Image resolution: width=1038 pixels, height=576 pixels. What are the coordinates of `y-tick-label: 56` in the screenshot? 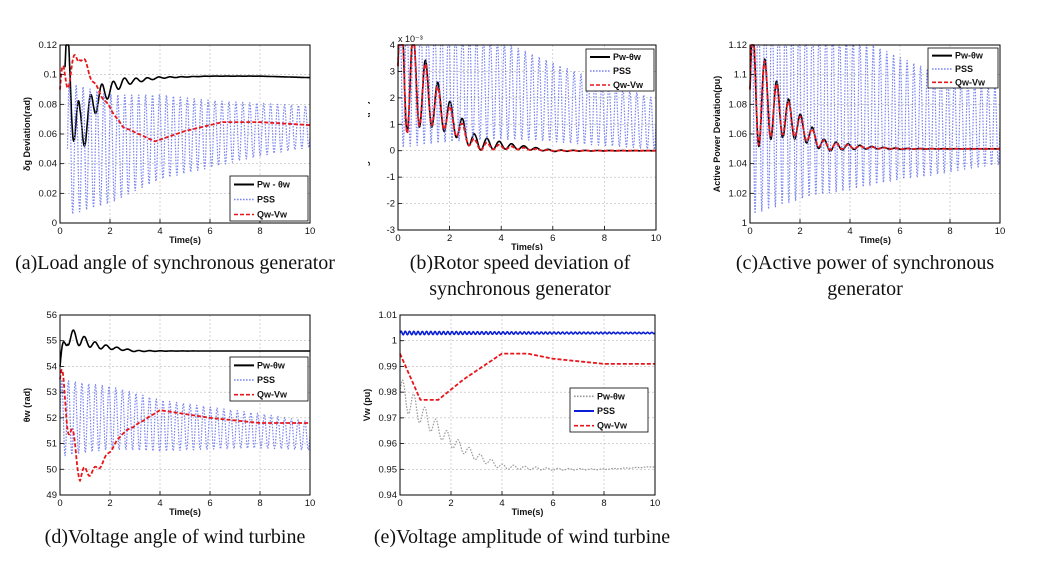 It's located at (51, 315).